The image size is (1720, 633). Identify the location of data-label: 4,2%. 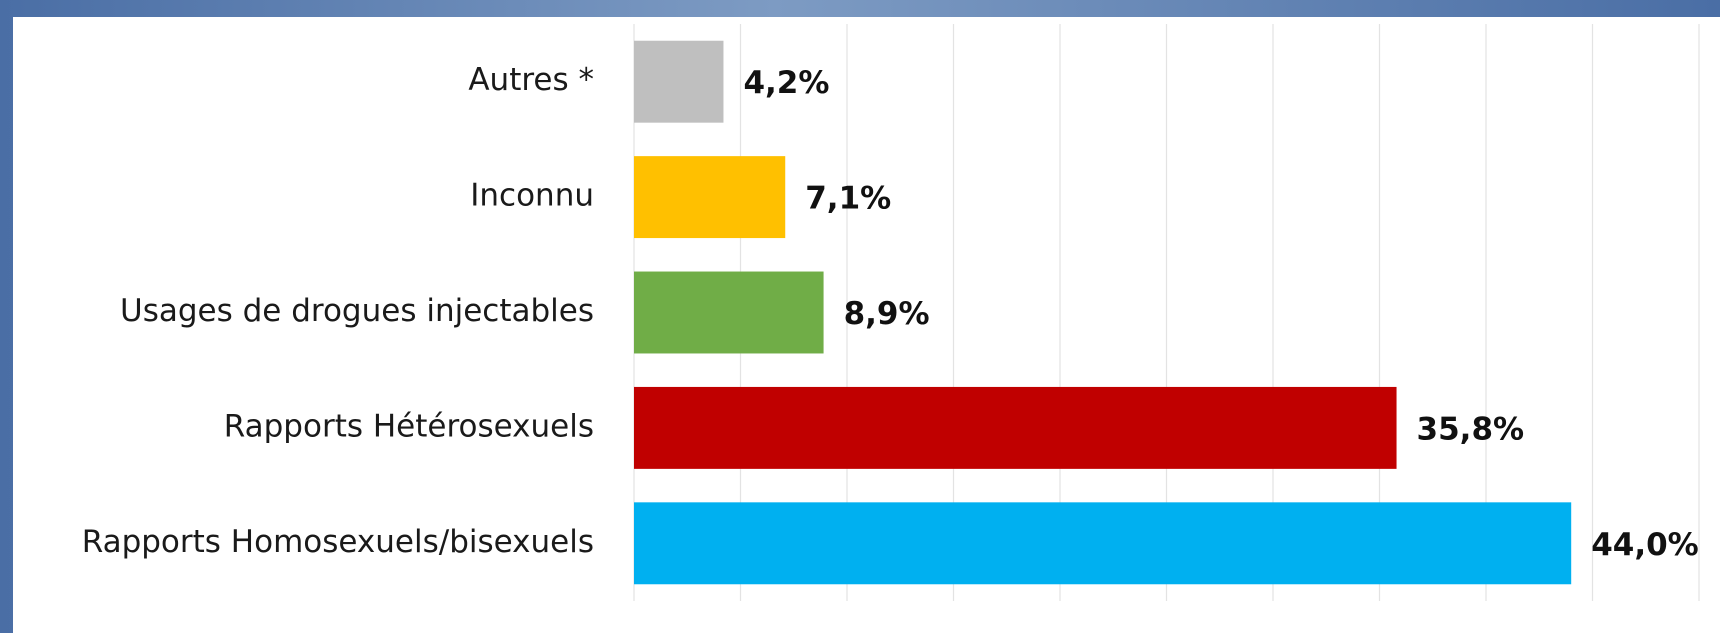
(786, 83).